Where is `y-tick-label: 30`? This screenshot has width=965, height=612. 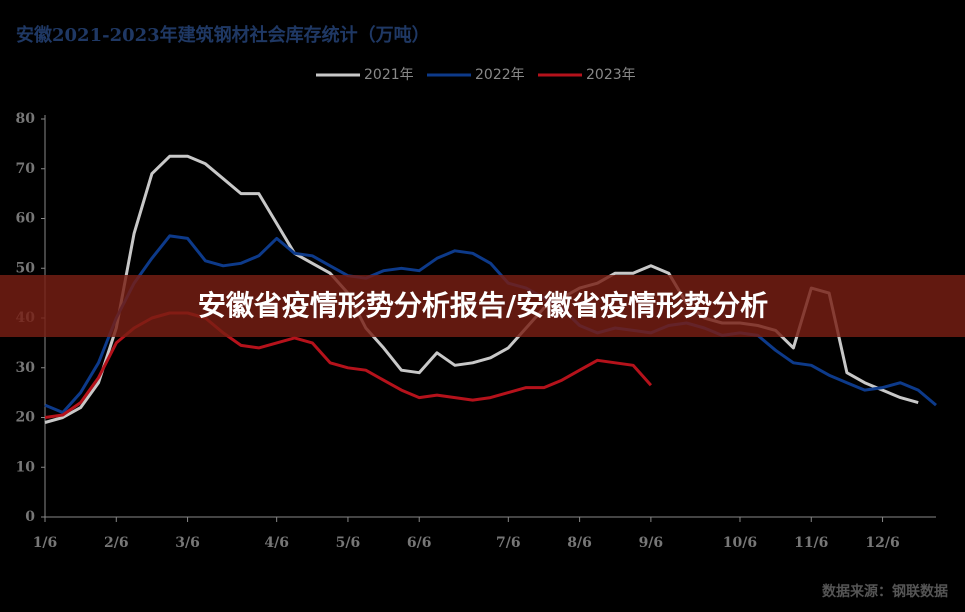
y-tick-label: 30 is located at coordinates (26, 368).